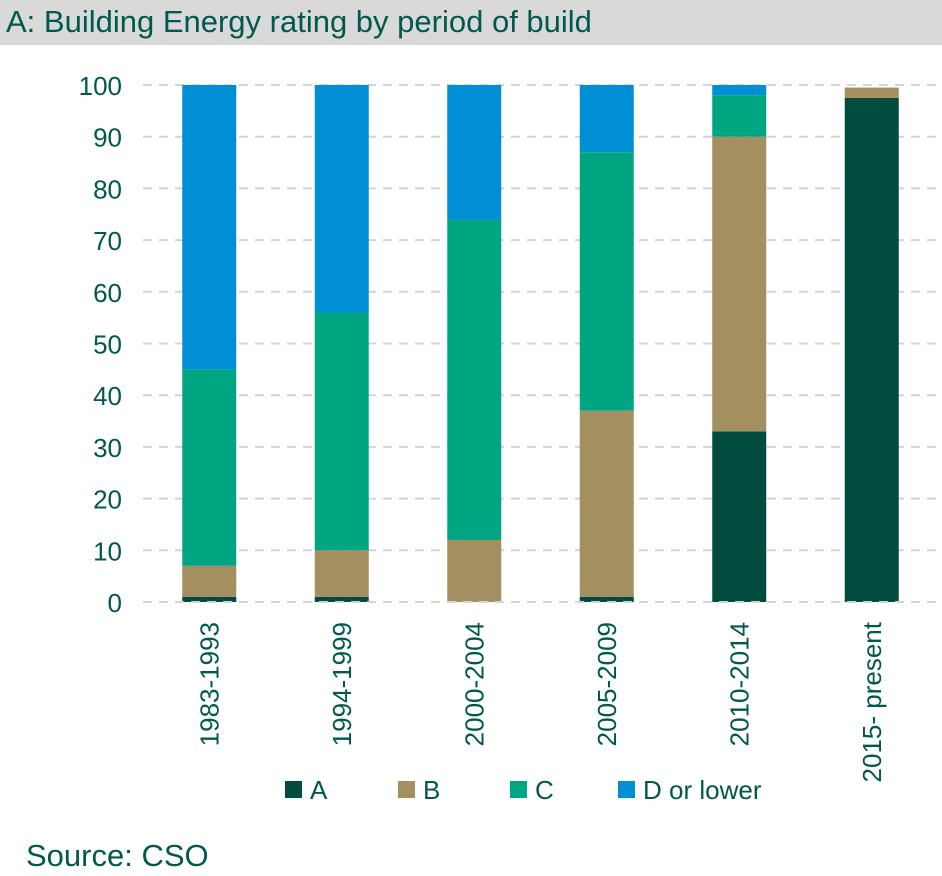 The image size is (942, 876). What do you see at coordinates (107, 241) in the screenshot?
I see `y-tick-label: 70` at bounding box center [107, 241].